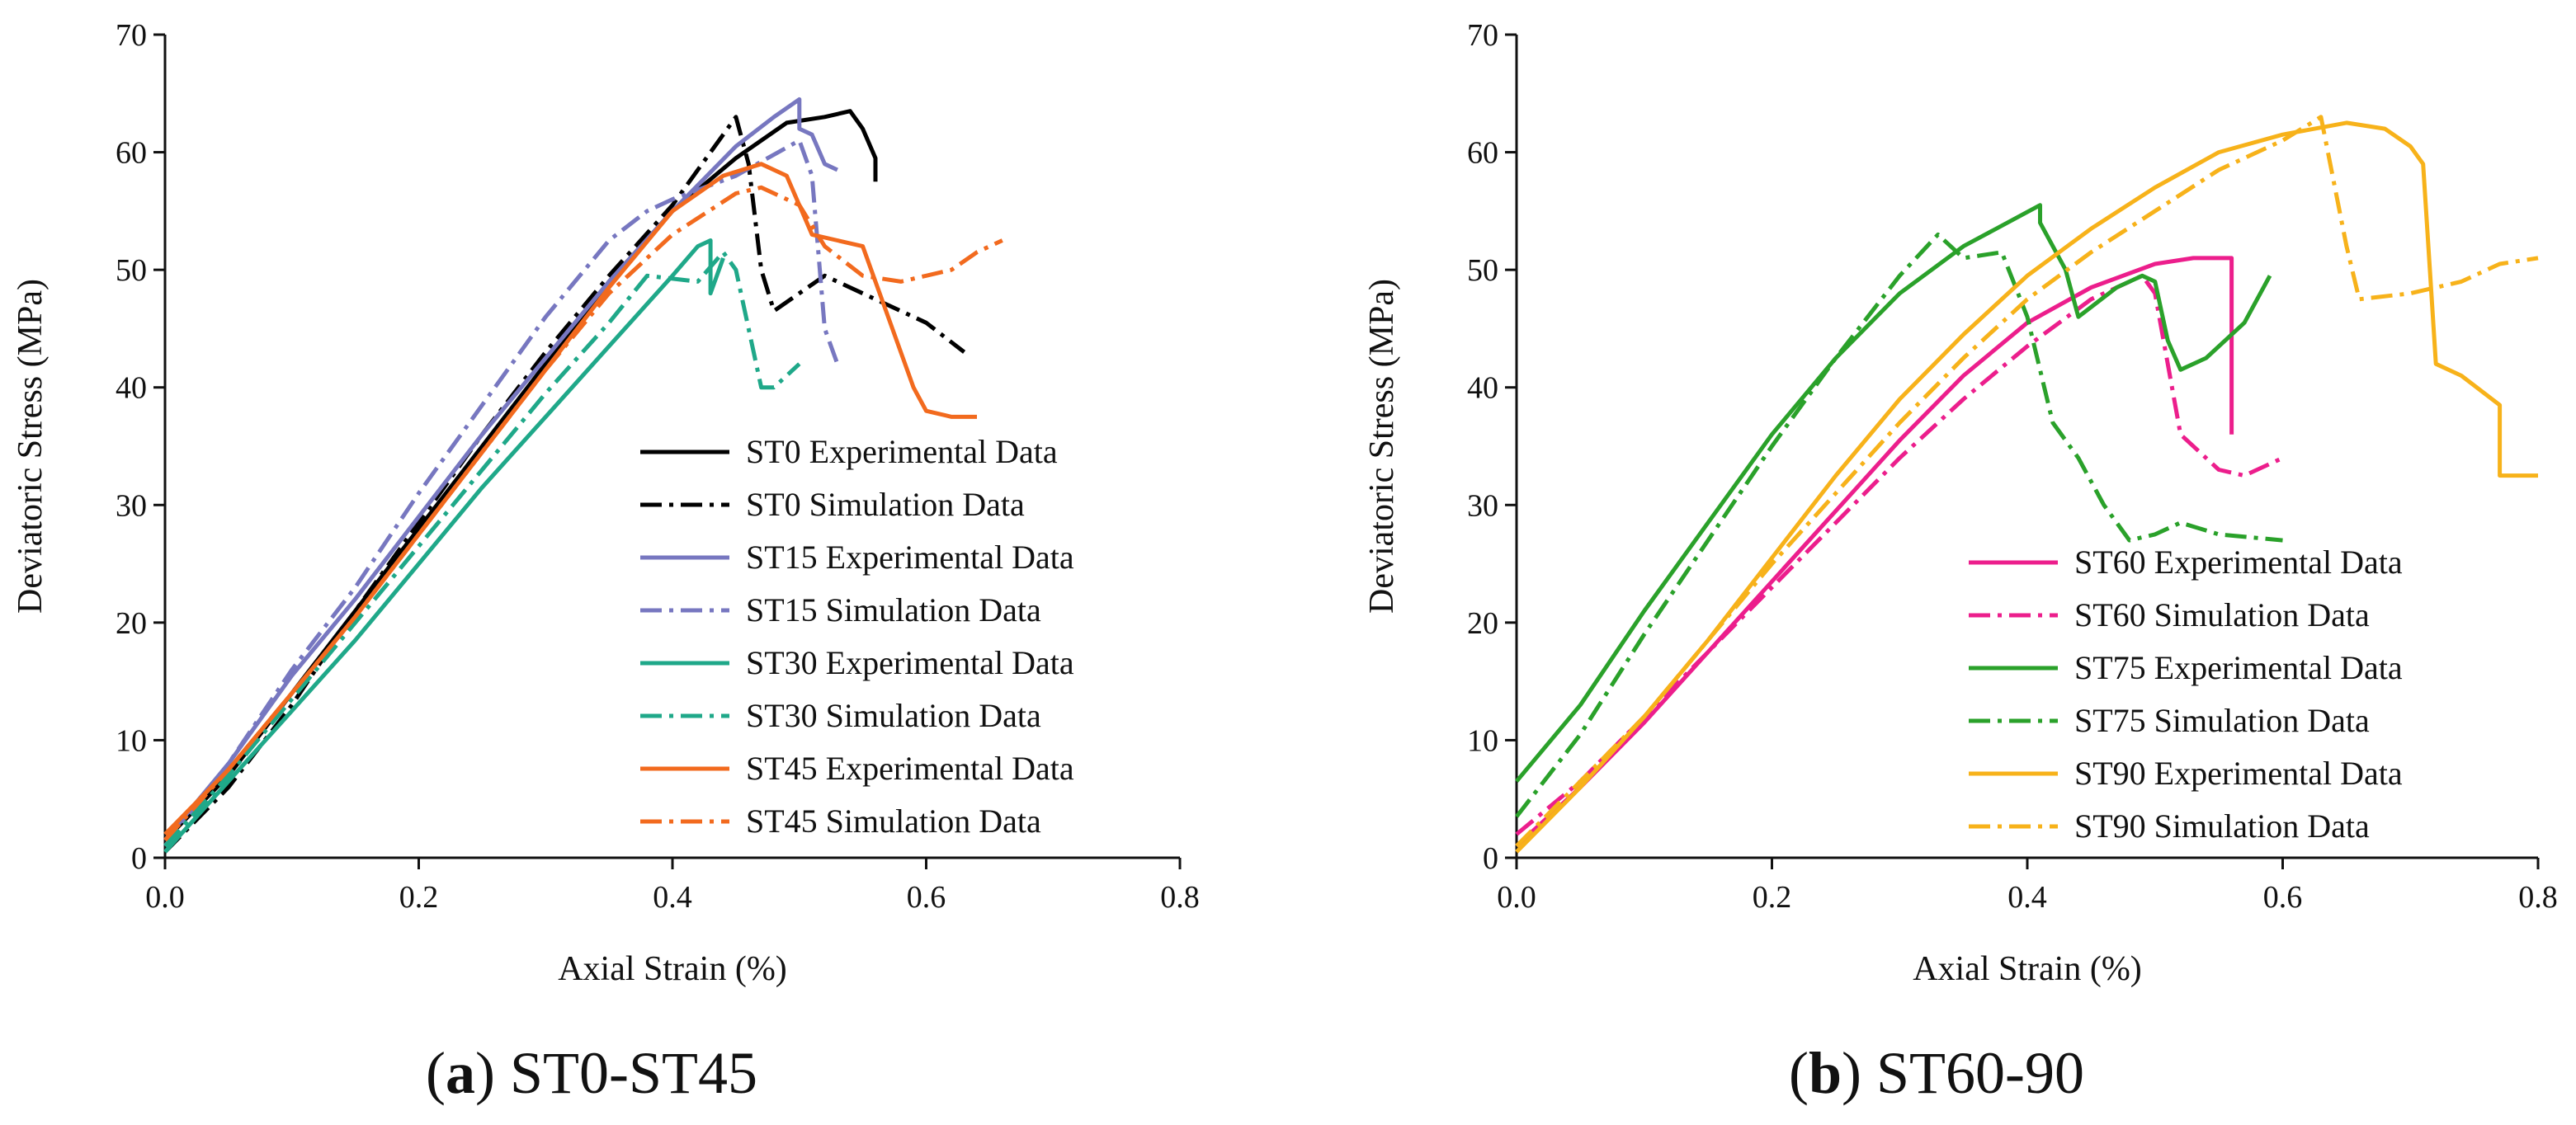 This screenshot has width=2576, height=1125. Describe the element at coordinates (893, 609) in the screenshot. I see `legend-label: ST15 Simulation Data` at that location.